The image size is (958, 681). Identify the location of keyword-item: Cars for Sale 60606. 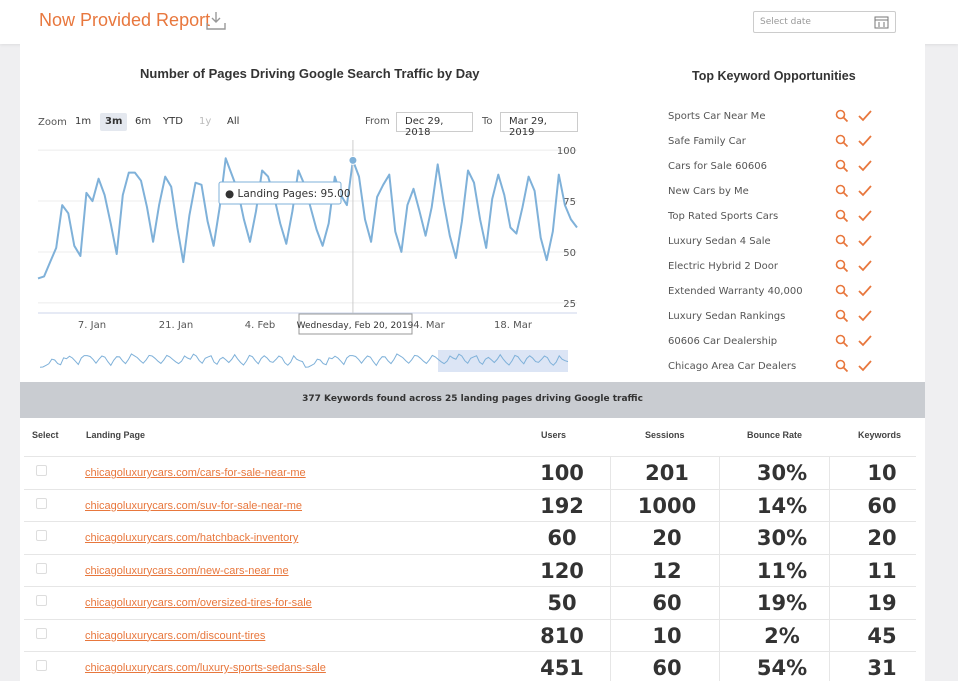
(788, 168).